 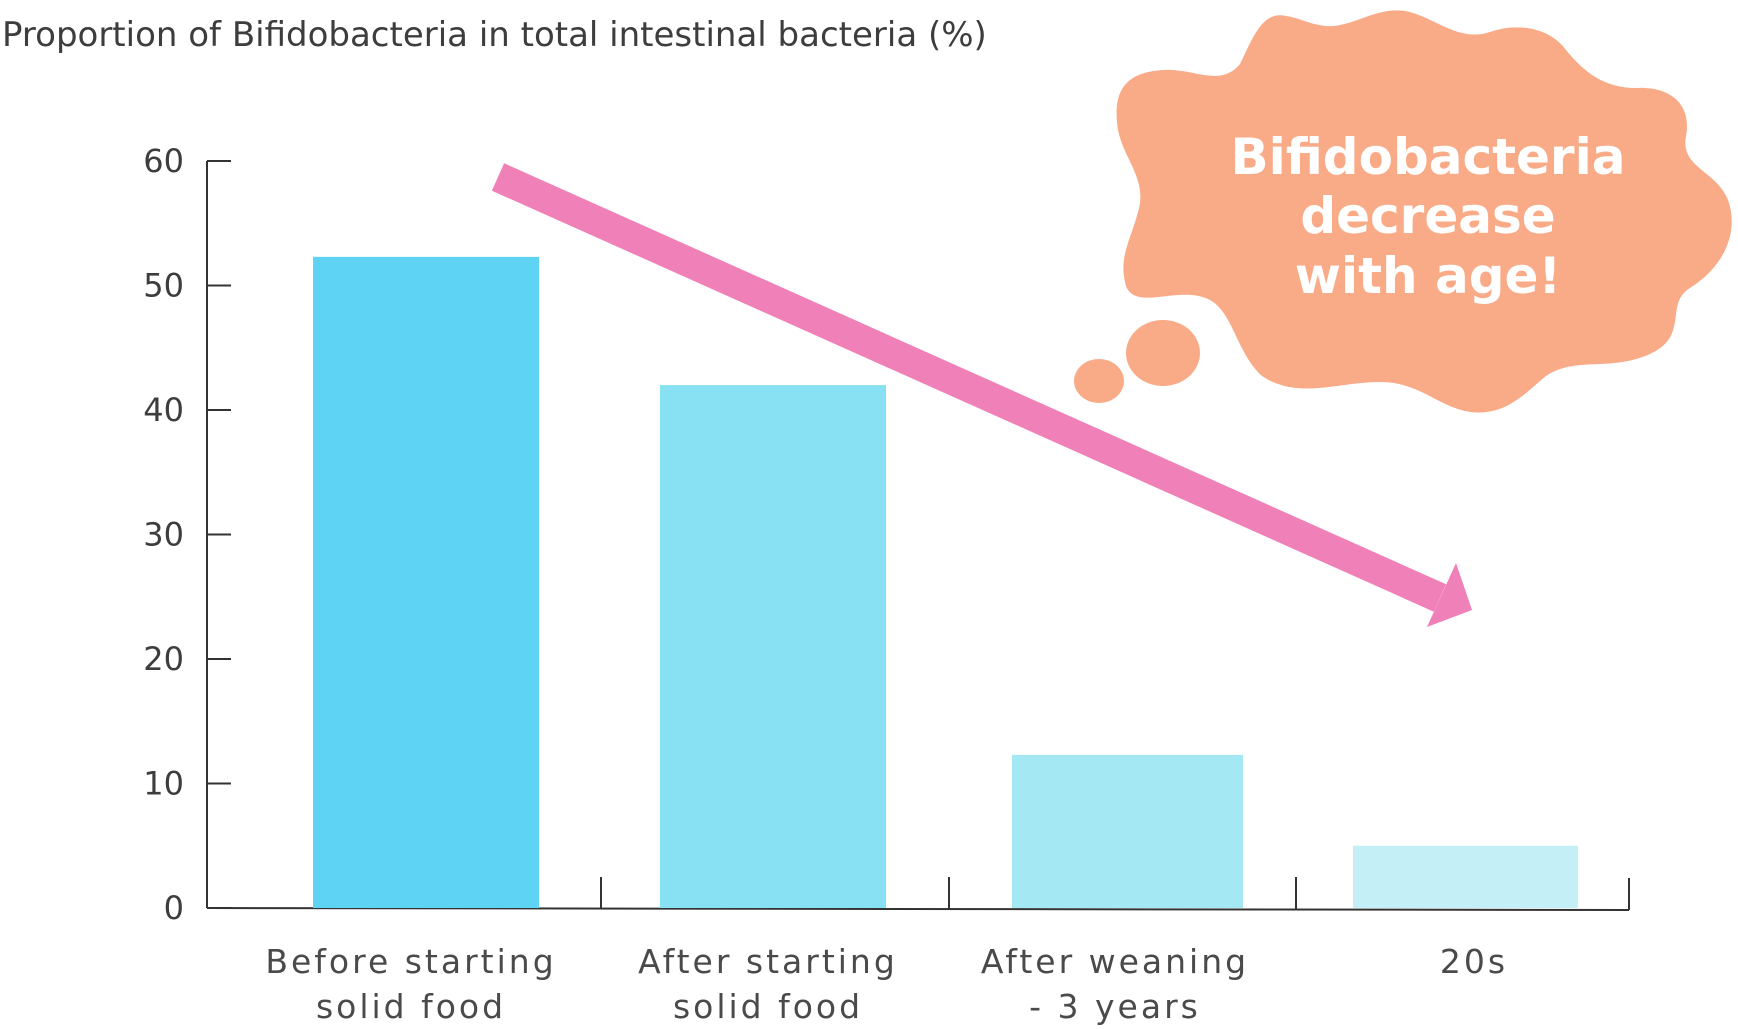 I want to click on category-label-0-line-0: Before starting, so click(x=410, y=961).